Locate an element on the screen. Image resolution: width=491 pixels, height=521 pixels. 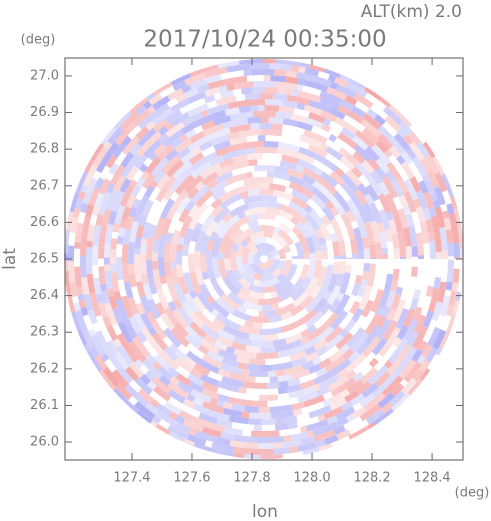
y-tick-label: 26.1 is located at coordinates (44, 405).